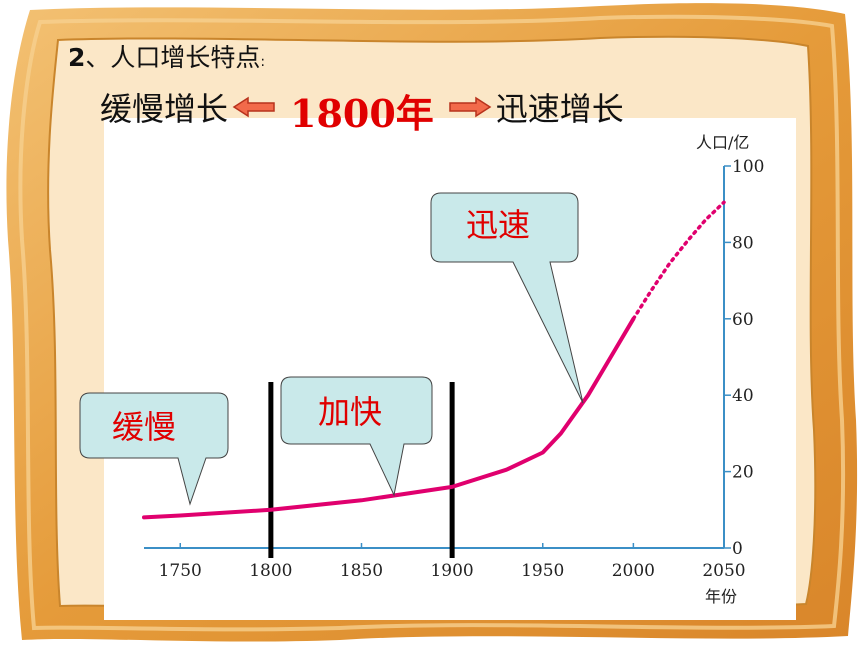  What do you see at coordinates (721, 596) in the screenshot?
I see `x-axis-title: 年份` at bounding box center [721, 596].